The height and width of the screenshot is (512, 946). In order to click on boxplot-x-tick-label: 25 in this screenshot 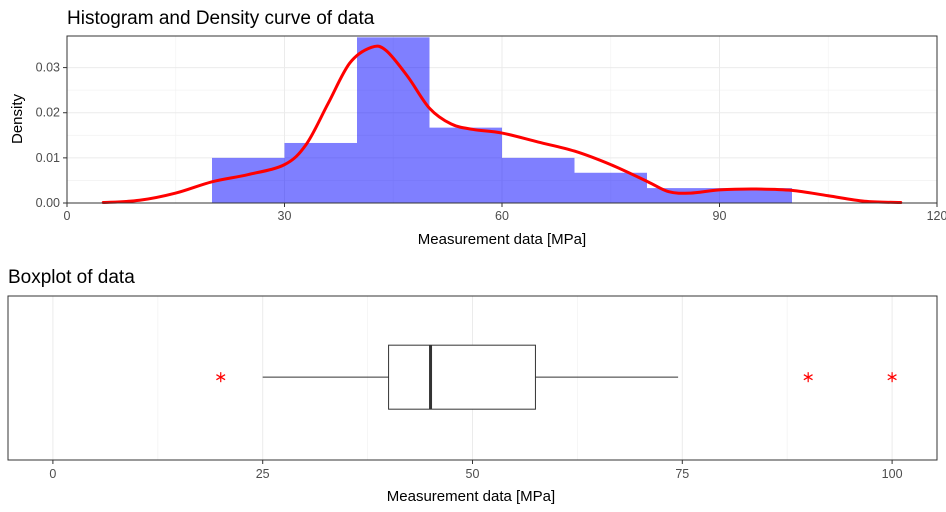, I will do `click(263, 474)`.